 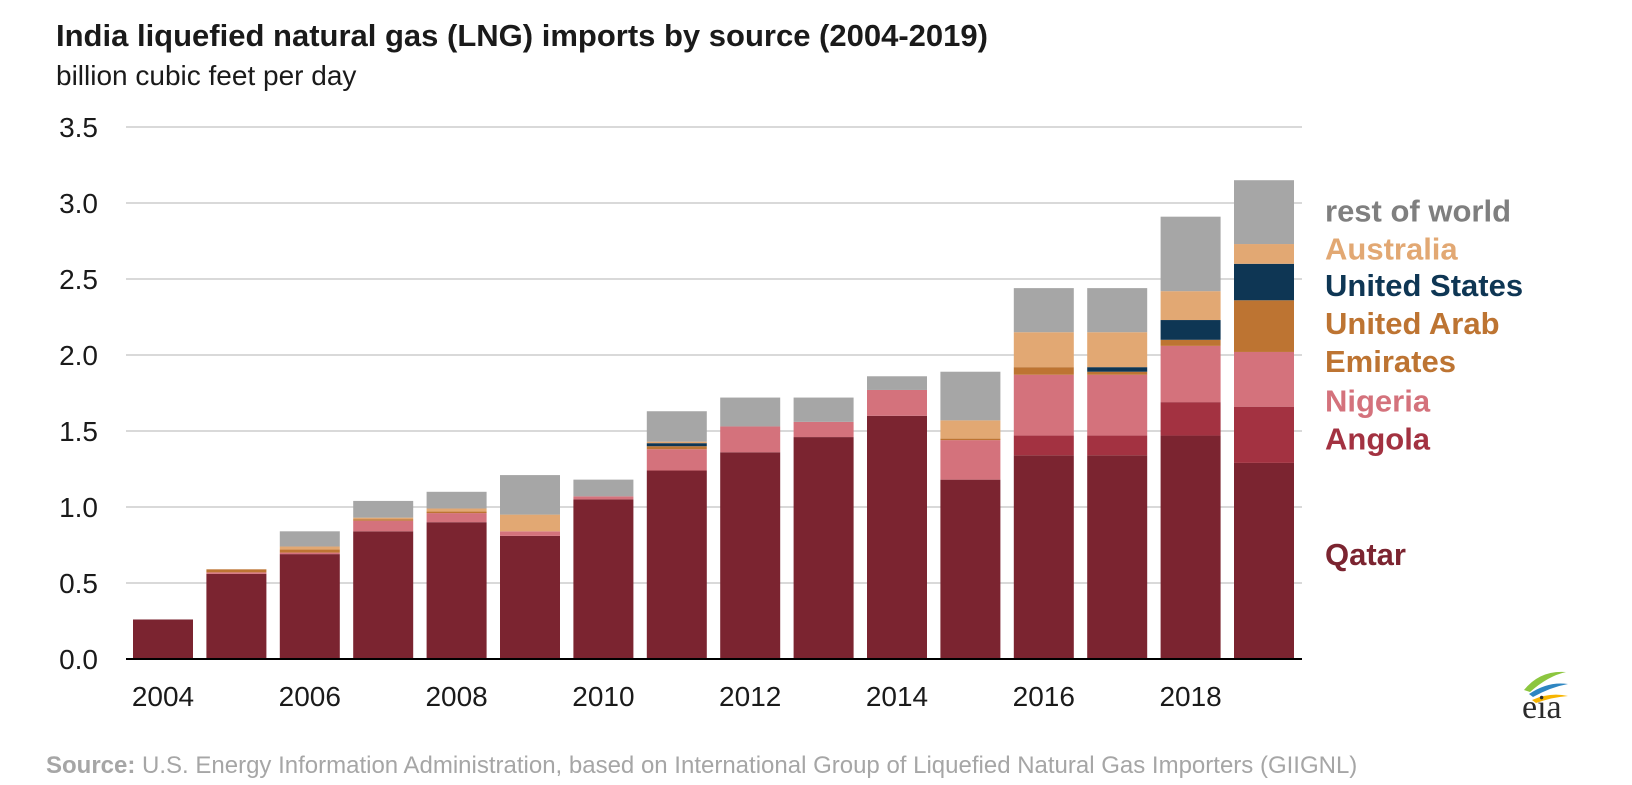 I want to click on bar-segment-nigeria-2012, so click(x=750, y=439).